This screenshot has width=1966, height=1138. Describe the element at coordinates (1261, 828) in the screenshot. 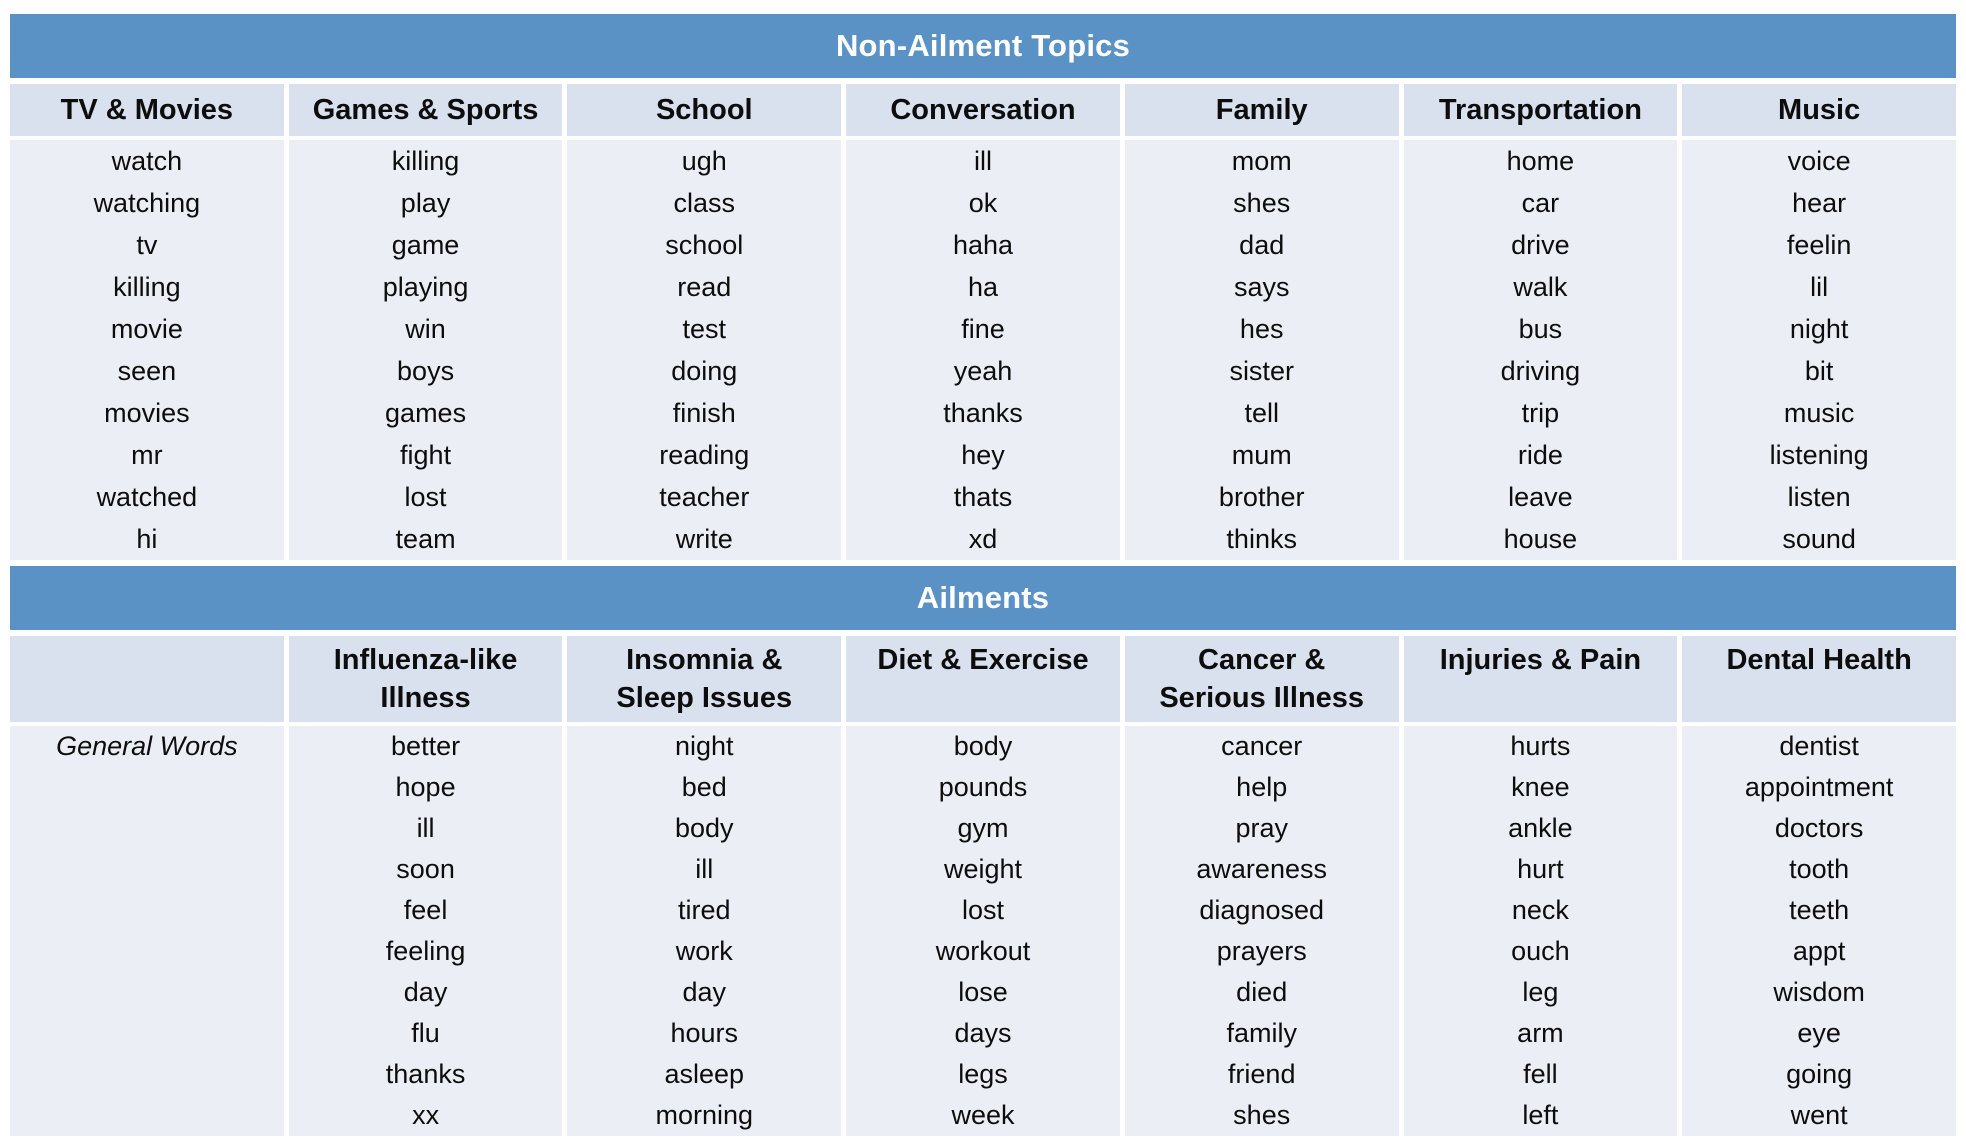

I see `word-cell: pray` at that location.